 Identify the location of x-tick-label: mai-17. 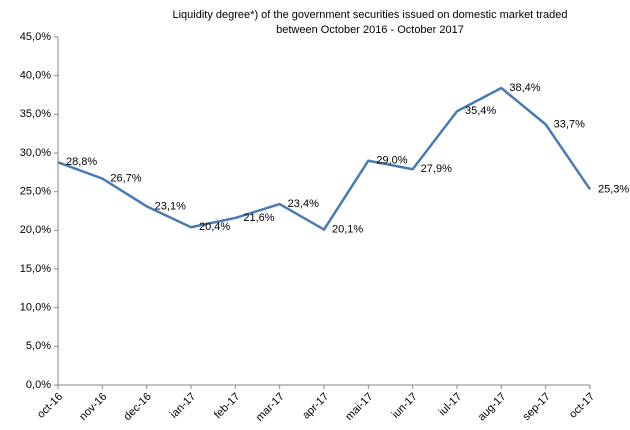
(359, 407).